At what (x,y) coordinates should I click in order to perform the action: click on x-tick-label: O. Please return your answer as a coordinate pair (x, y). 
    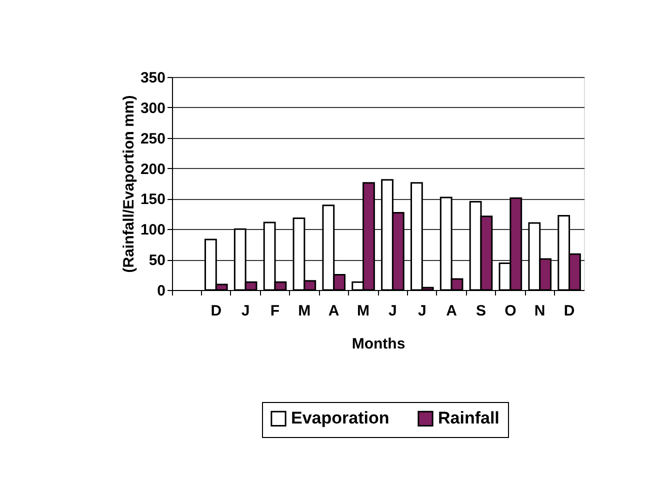
    Looking at the image, I should click on (510, 311).